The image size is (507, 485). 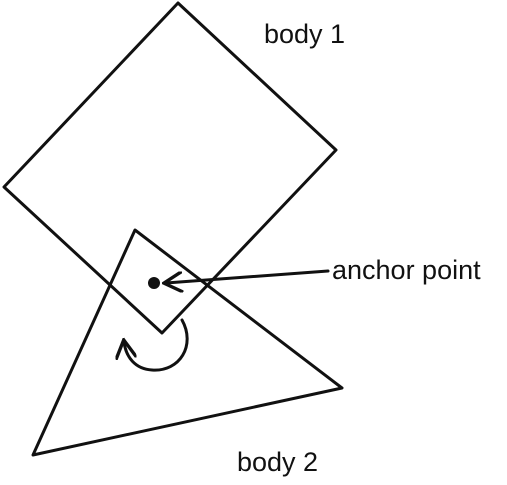 I want to click on body-1-label: body 1, so click(x=304, y=34).